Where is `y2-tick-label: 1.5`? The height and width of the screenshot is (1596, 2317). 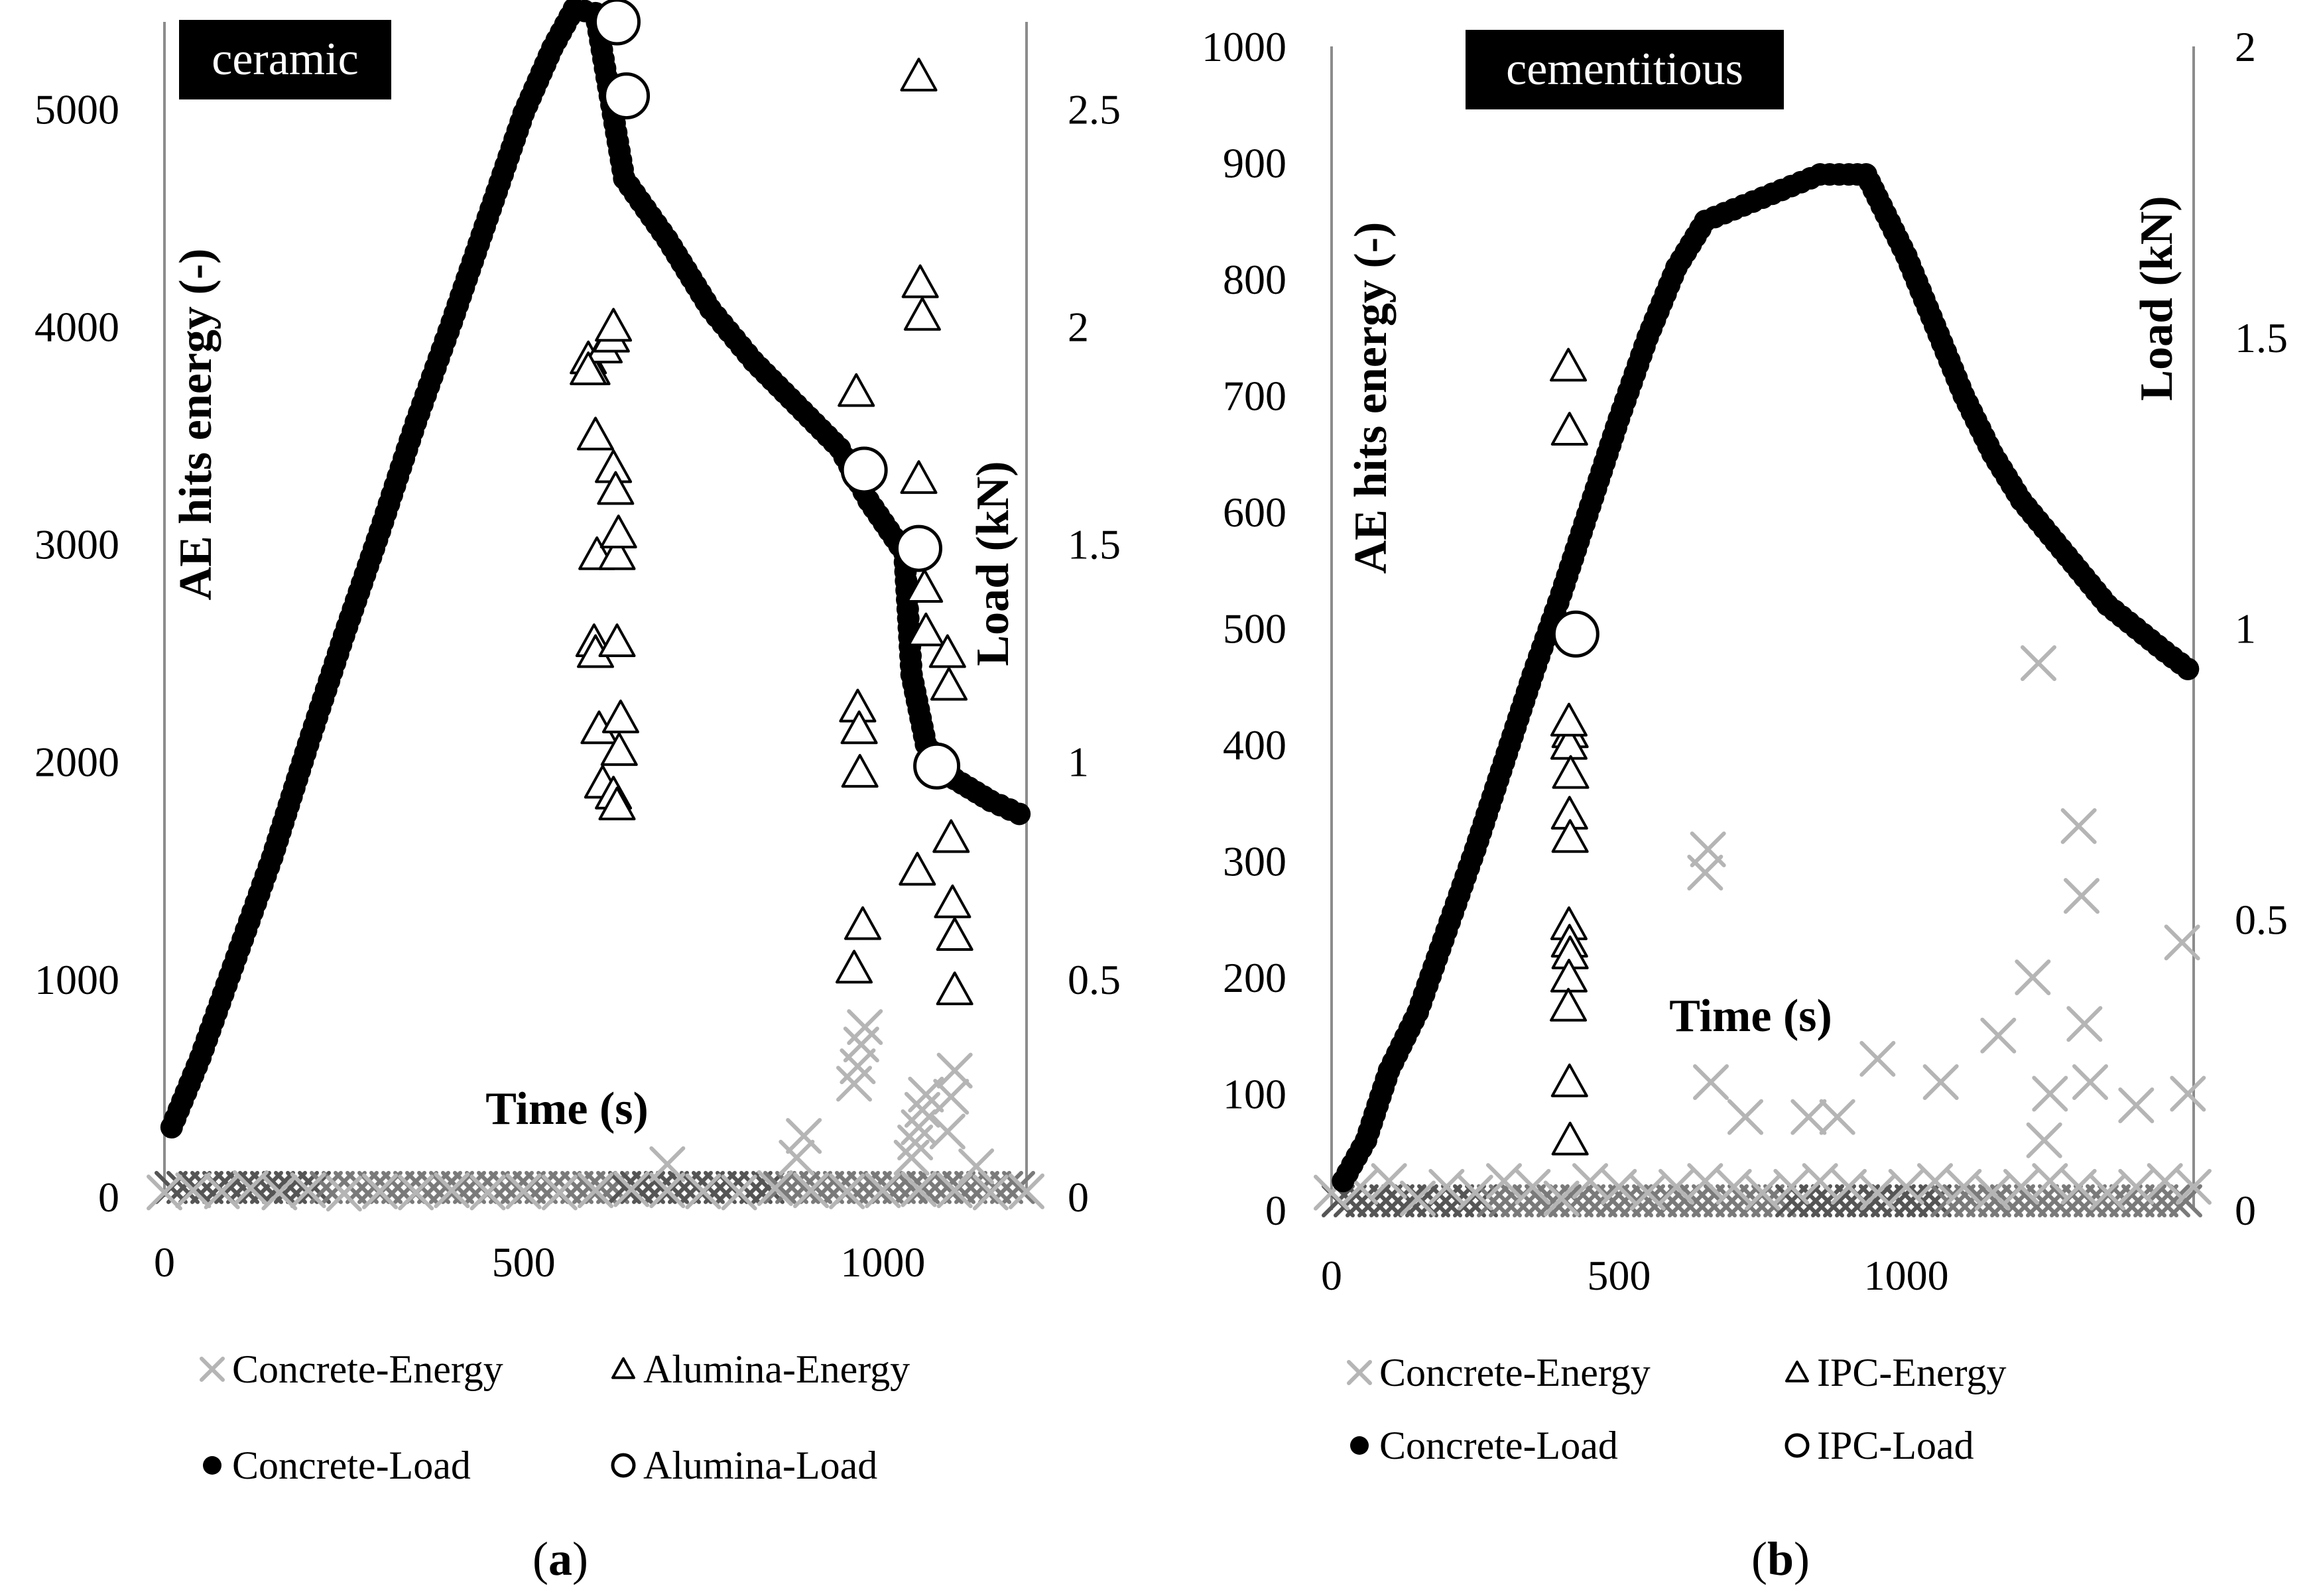 y2-tick-label: 1.5 is located at coordinates (2261, 337).